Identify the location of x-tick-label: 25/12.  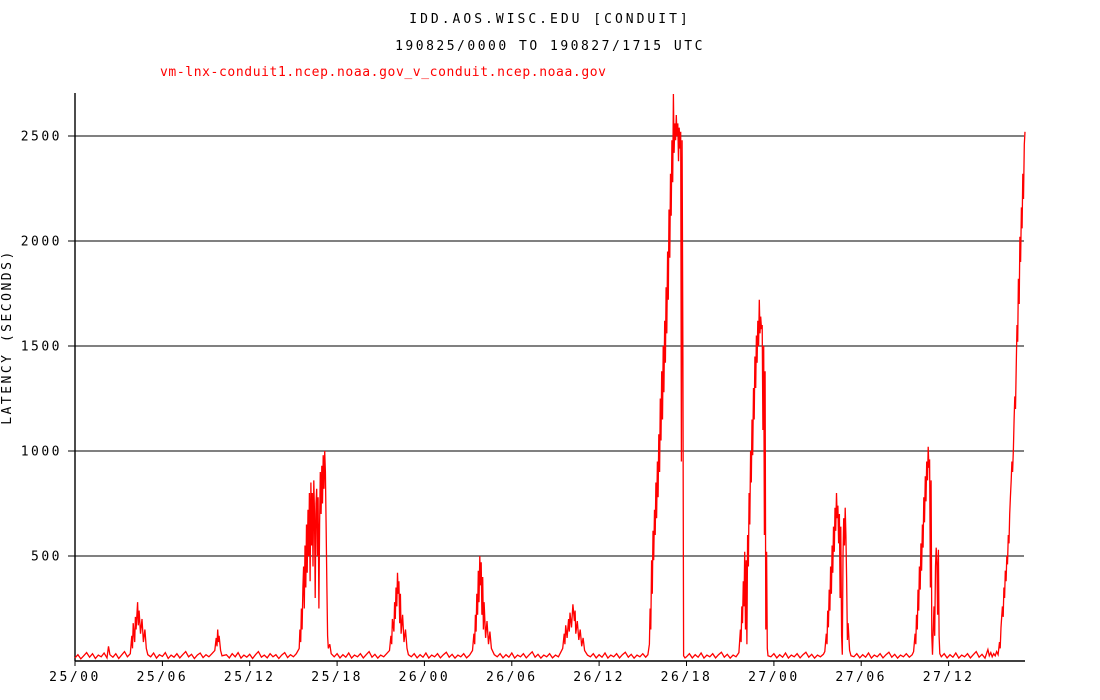
(250, 677).